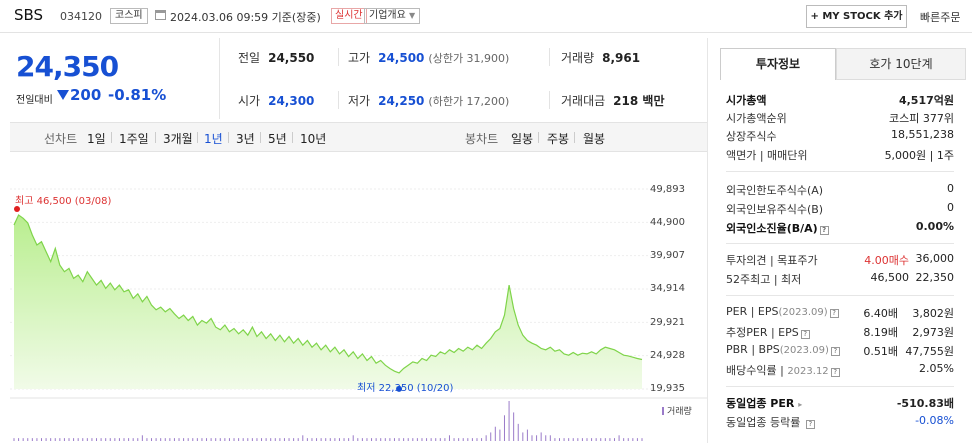 The height and width of the screenshot is (443, 972). What do you see at coordinates (772, 260) in the screenshot?
I see `info-label: 투자의견 | 목표주가` at bounding box center [772, 260].